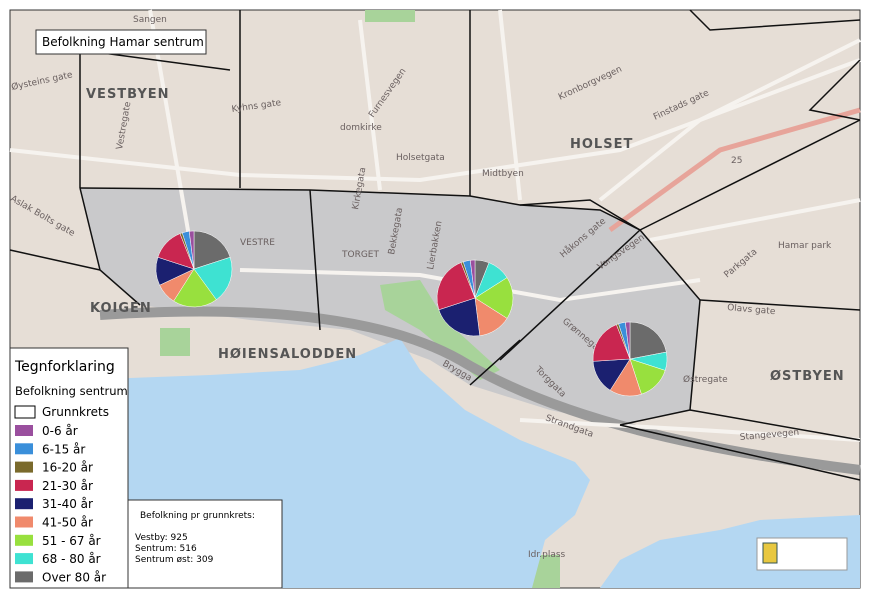 The image size is (871, 595). What do you see at coordinates (174, 560) in the screenshot?
I see `info-line: Sentrum øst: 309` at bounding box center [174, 560].